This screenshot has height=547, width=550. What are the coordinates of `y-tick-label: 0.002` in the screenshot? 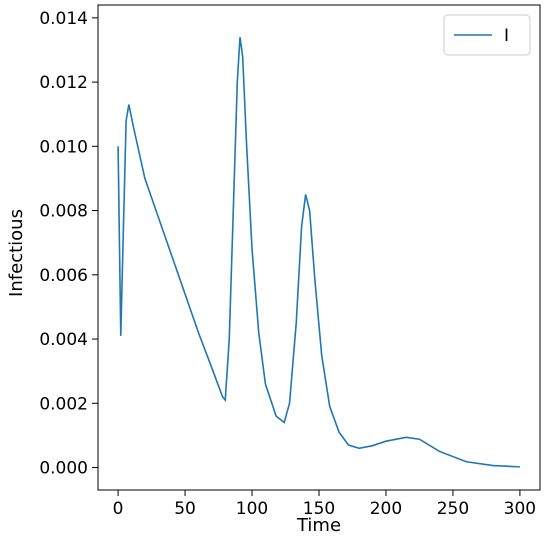 It's located at (63, 404).